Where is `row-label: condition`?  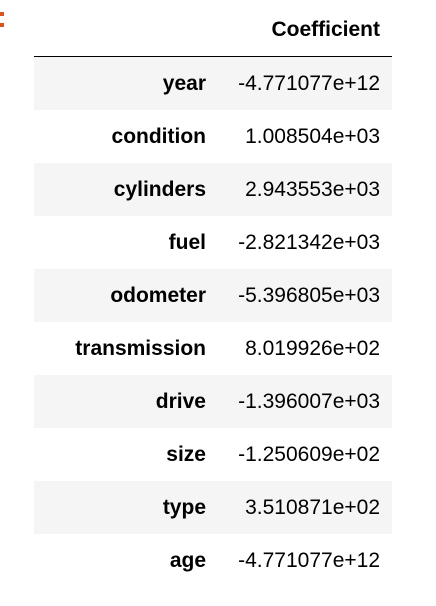 row-label: condition is located at coordinates (158, 136).